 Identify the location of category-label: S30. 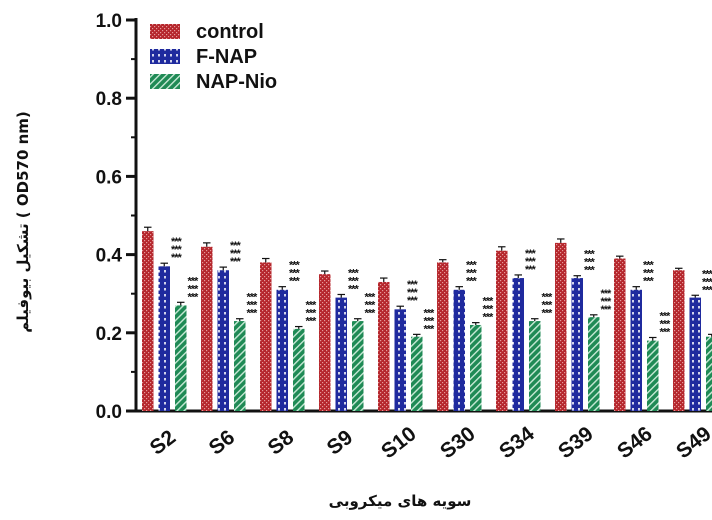
(458, 442).